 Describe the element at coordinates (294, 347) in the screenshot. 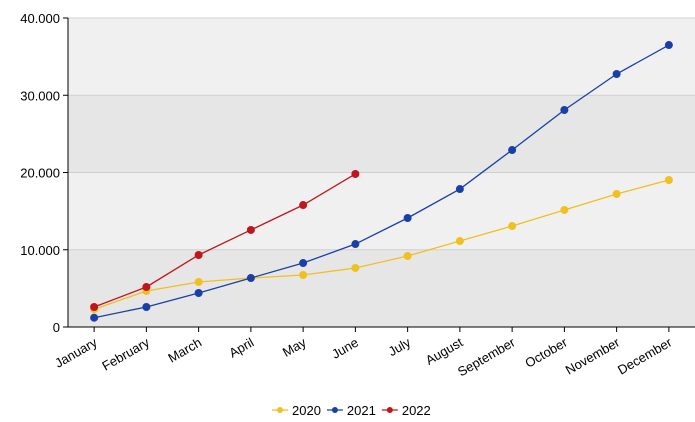

I see `x-tick-label: May` at that location.